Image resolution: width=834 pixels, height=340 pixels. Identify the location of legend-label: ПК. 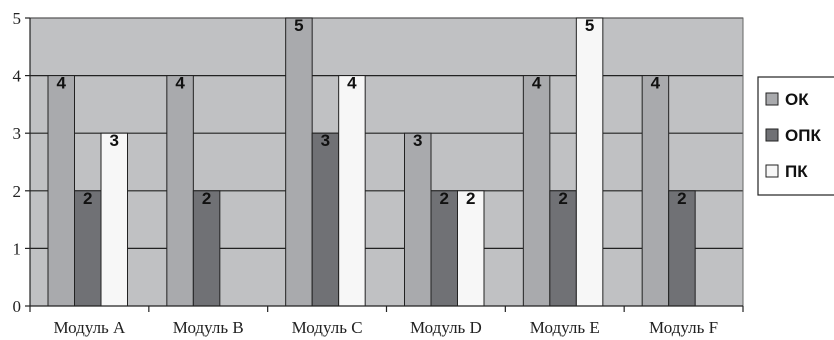
(796, 171).